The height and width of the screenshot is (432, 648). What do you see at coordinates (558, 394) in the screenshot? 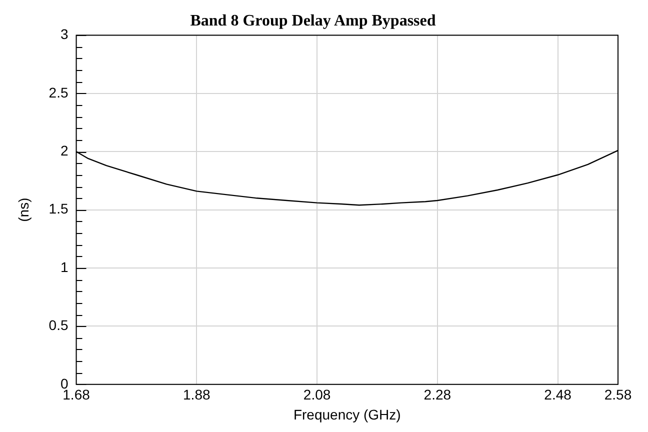
I see `x-tick-label: 2.48` at bounding box center [558, 394].